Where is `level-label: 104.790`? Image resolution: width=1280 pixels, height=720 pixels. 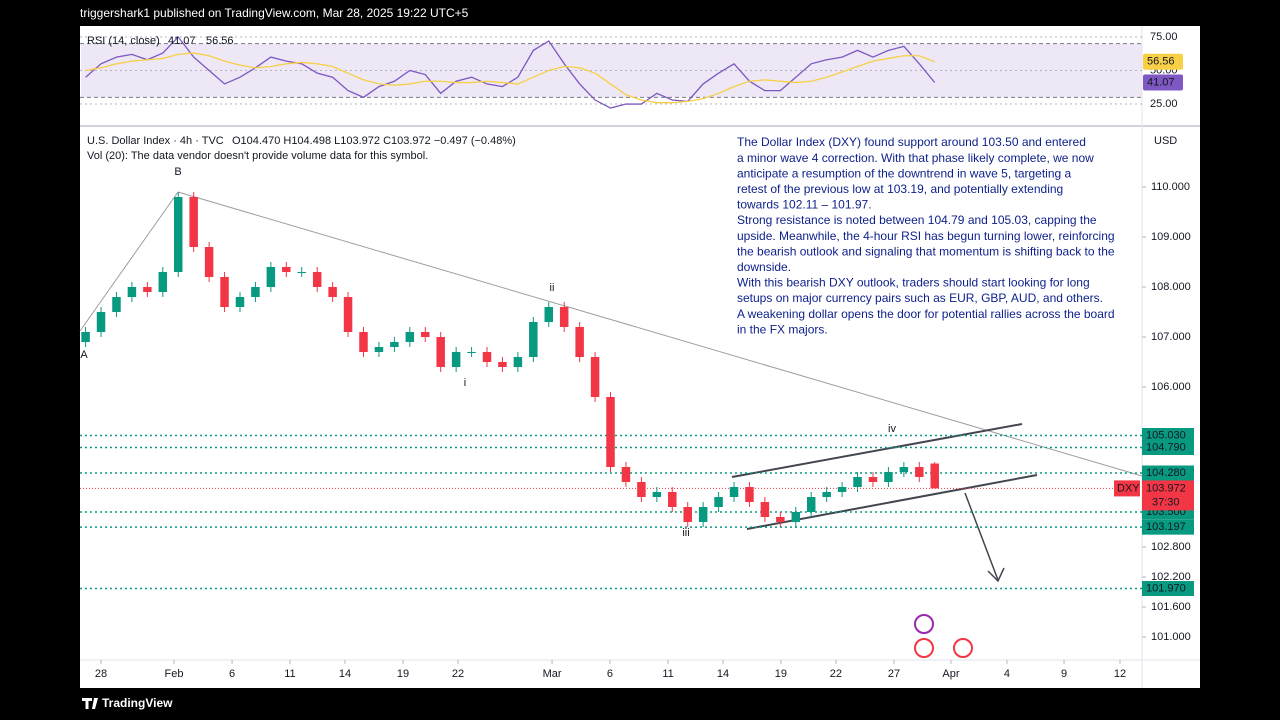
level-label: 104.790 is located at coordinates (1166, 447).